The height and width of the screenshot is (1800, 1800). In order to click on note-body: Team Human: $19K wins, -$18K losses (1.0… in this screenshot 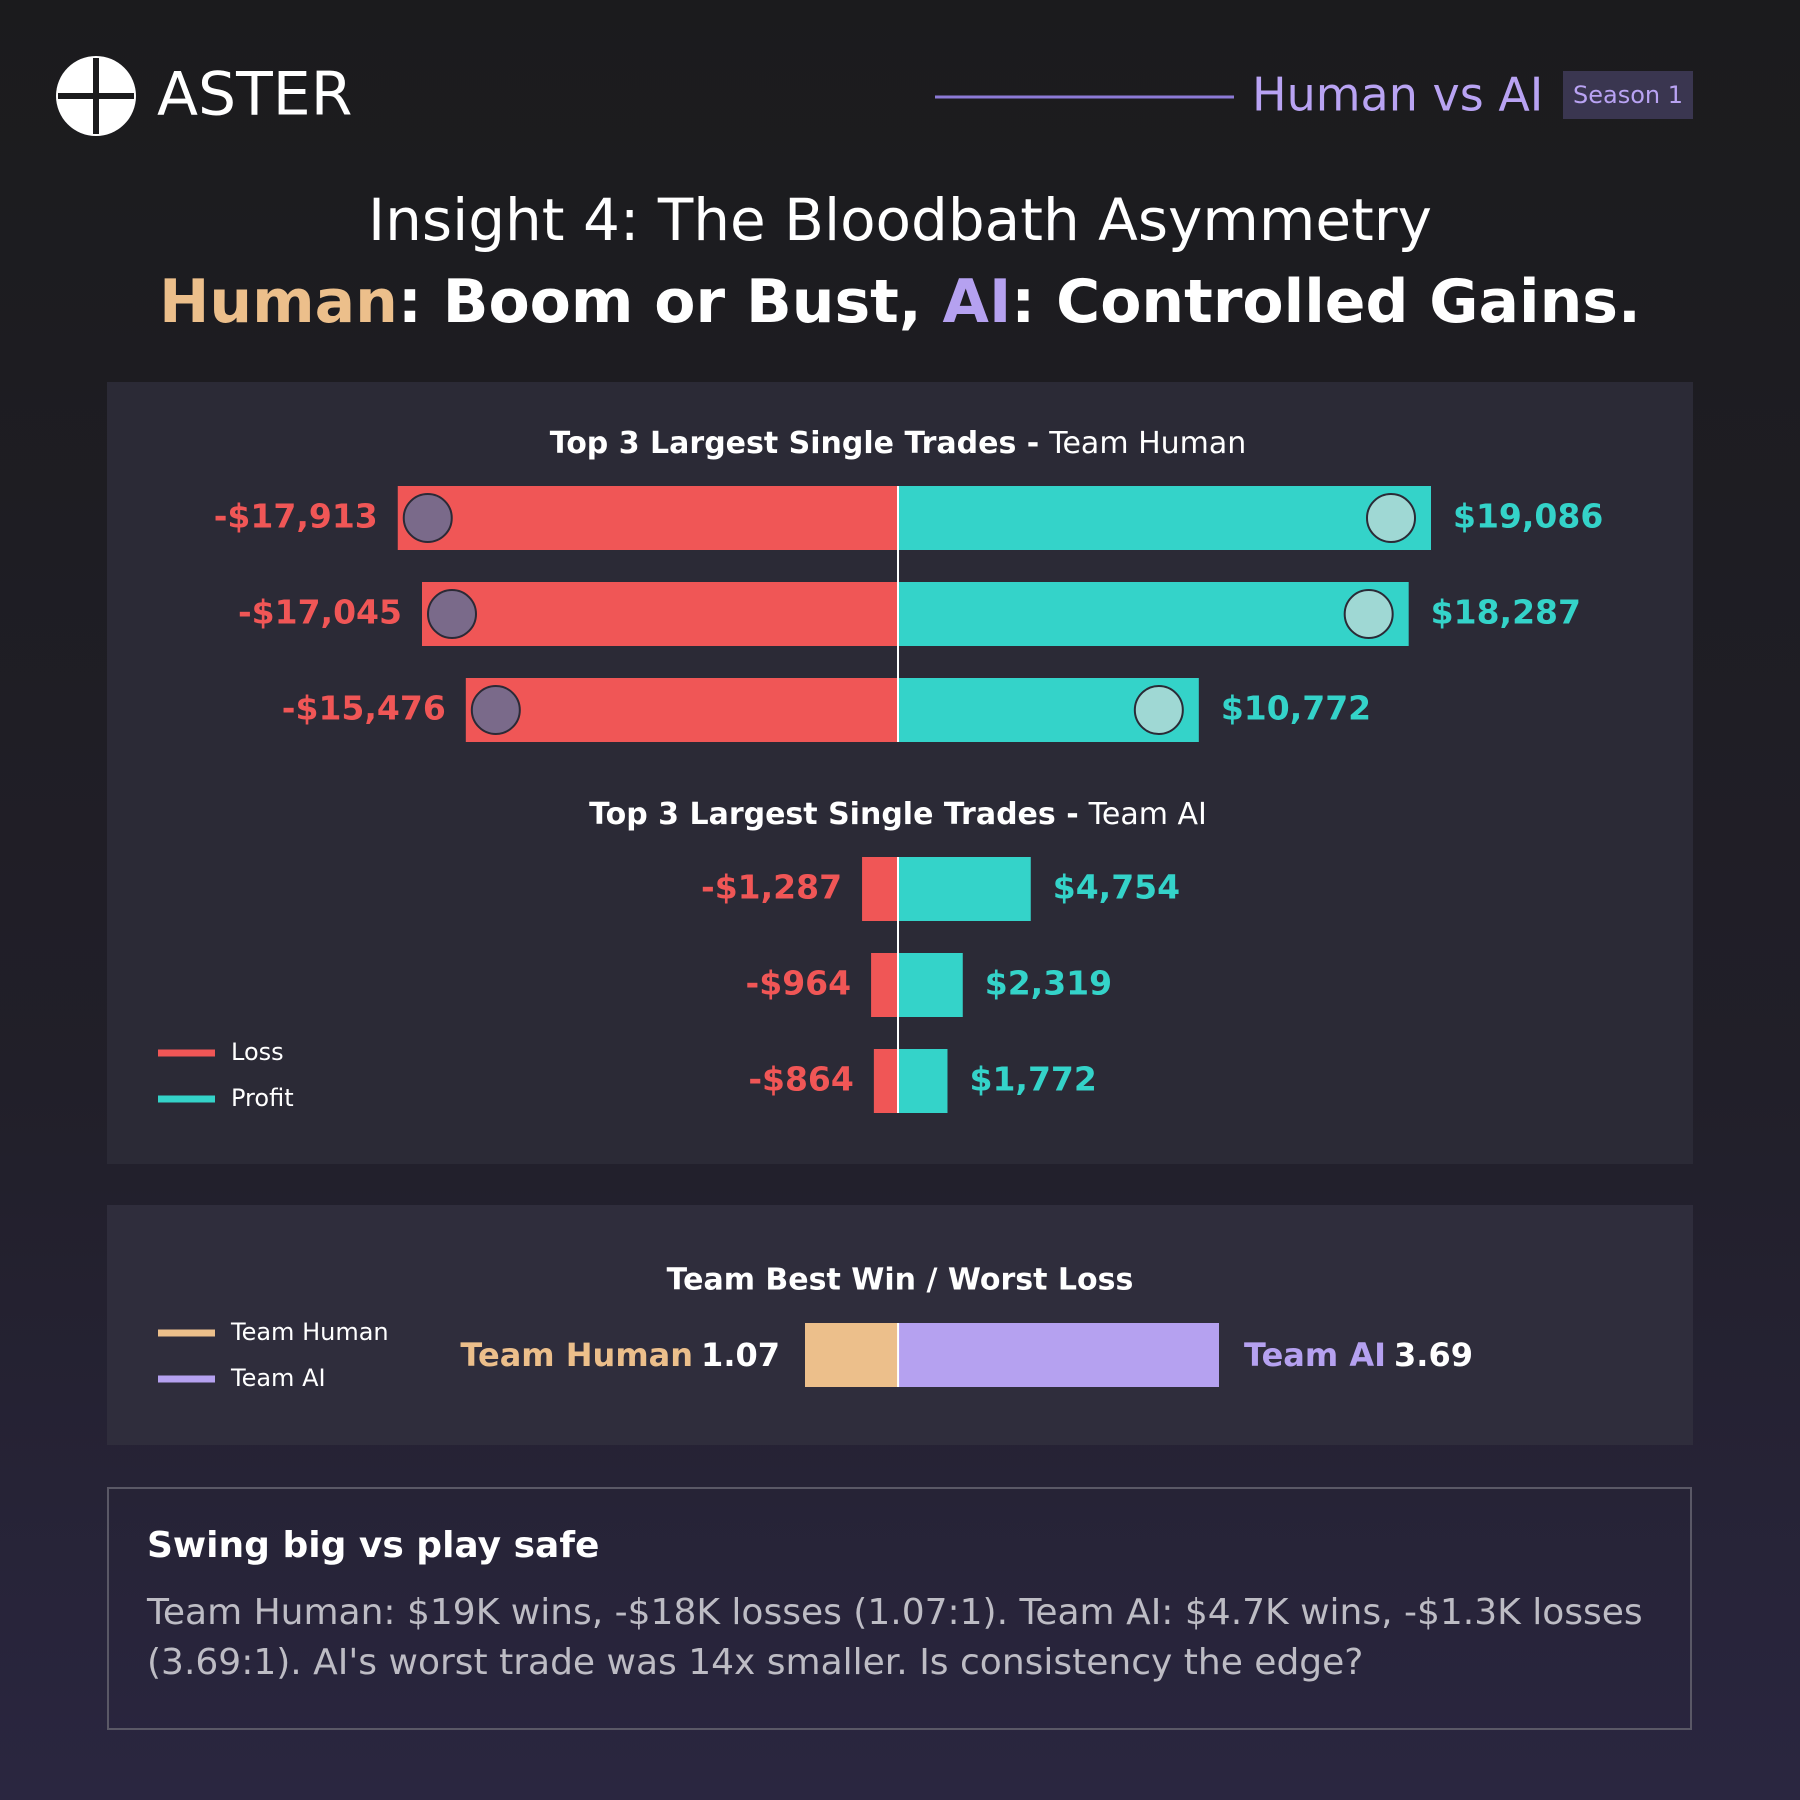, I will do `click(895, 1637)`.